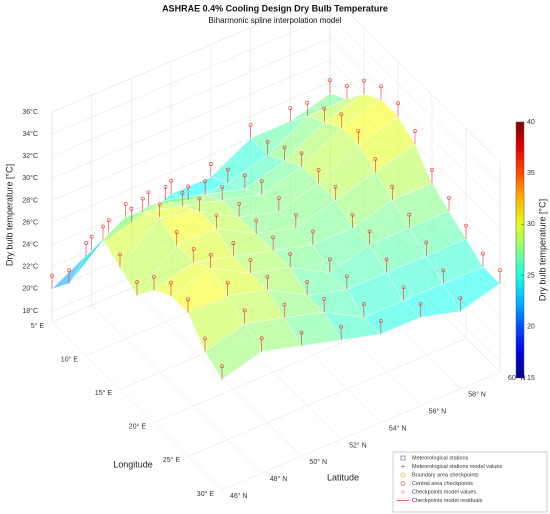  I want to click on z-tick-label: 26°C, so click(30, 222).